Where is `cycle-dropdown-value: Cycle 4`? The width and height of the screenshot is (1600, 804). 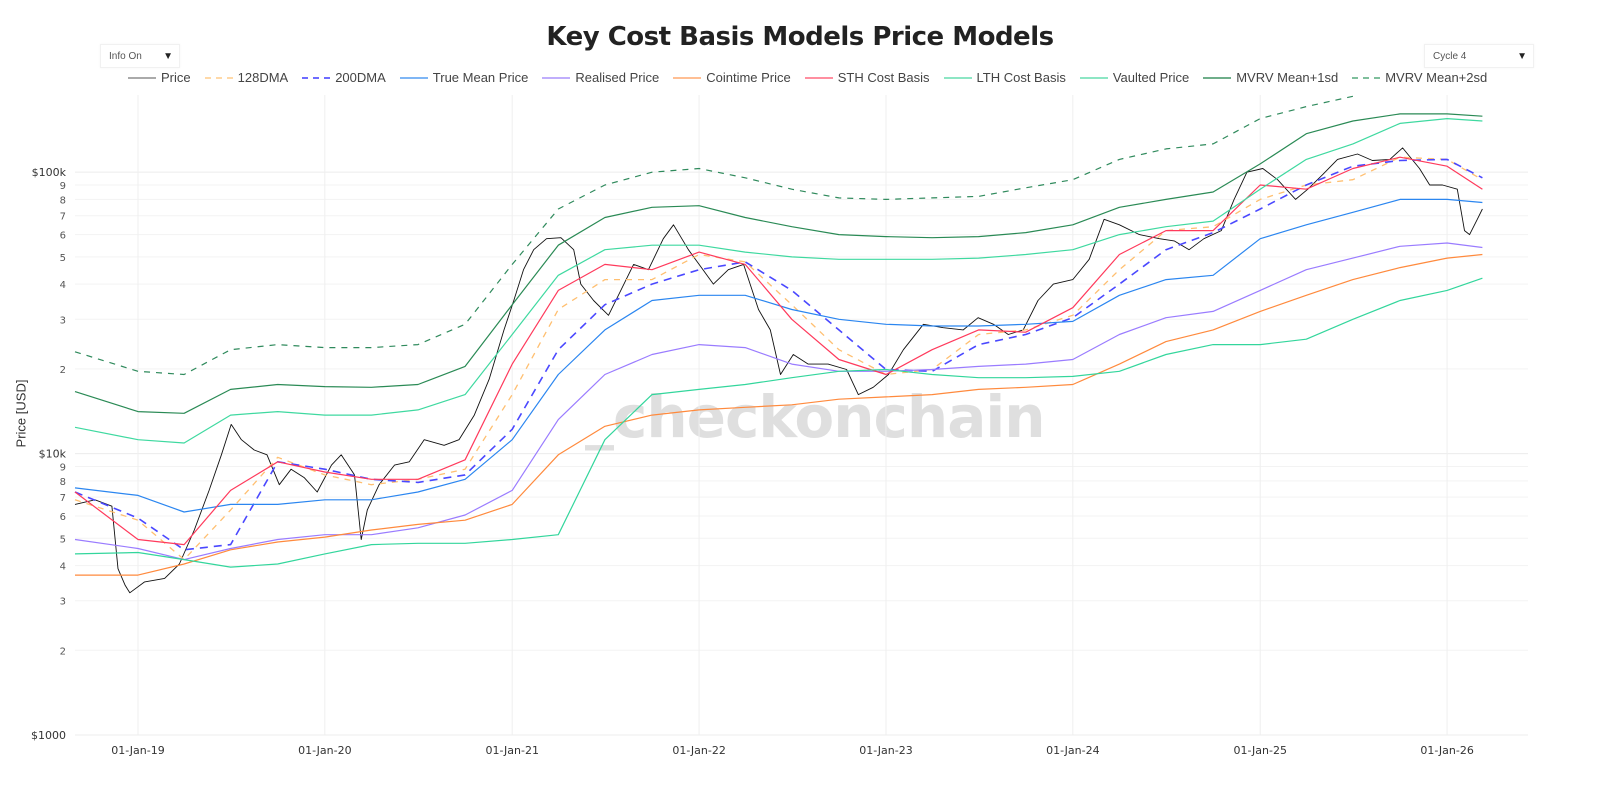
cycle-dropdown-value: Cycle 4 is located at coordinates (1450, 56).